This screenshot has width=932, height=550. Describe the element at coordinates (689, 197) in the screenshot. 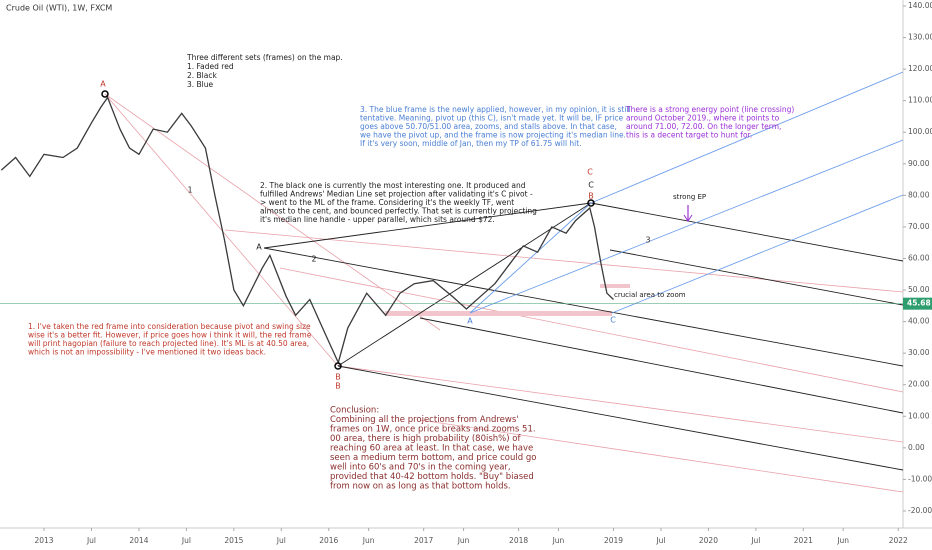

I see `annotation: strong EP` at that location.